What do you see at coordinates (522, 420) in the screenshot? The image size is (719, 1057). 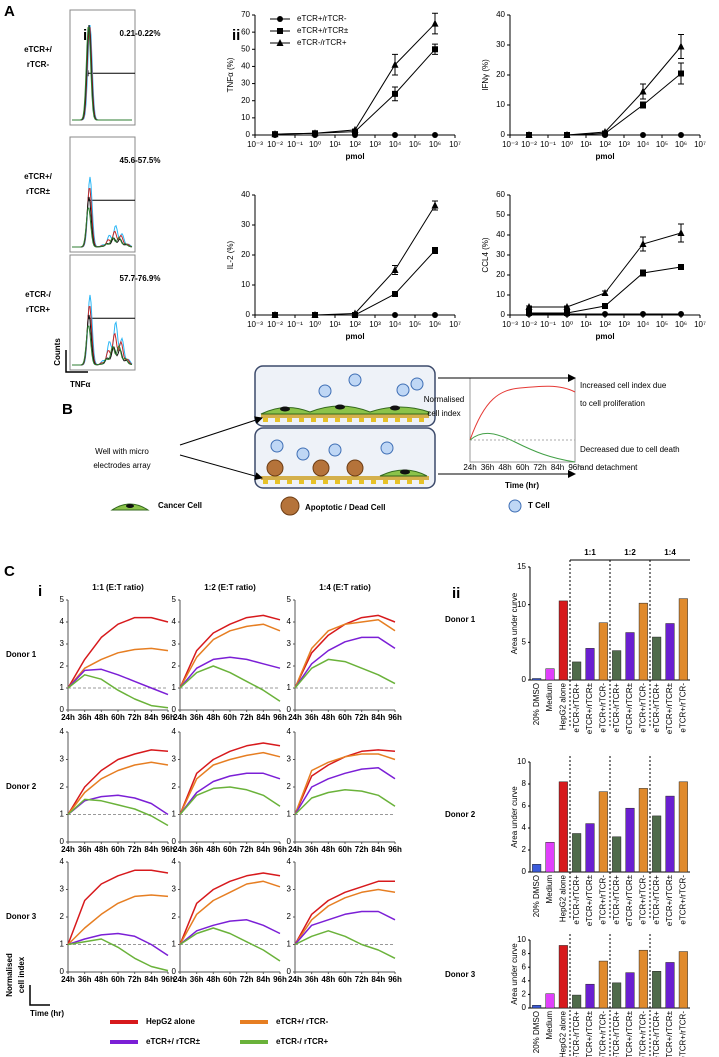 I see `inset-frame` at bounding box center [522, 420].